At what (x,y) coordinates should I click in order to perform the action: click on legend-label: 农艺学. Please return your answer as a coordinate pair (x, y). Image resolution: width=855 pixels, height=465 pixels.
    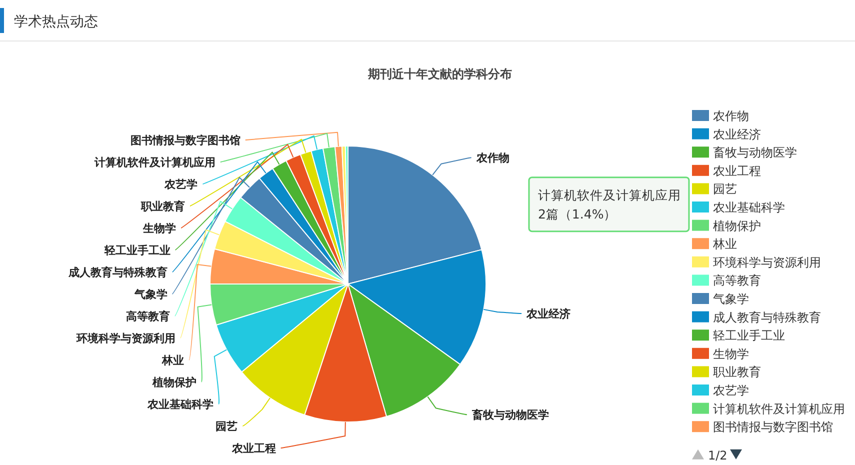
    Looking at the image, I should click on (731, 391).